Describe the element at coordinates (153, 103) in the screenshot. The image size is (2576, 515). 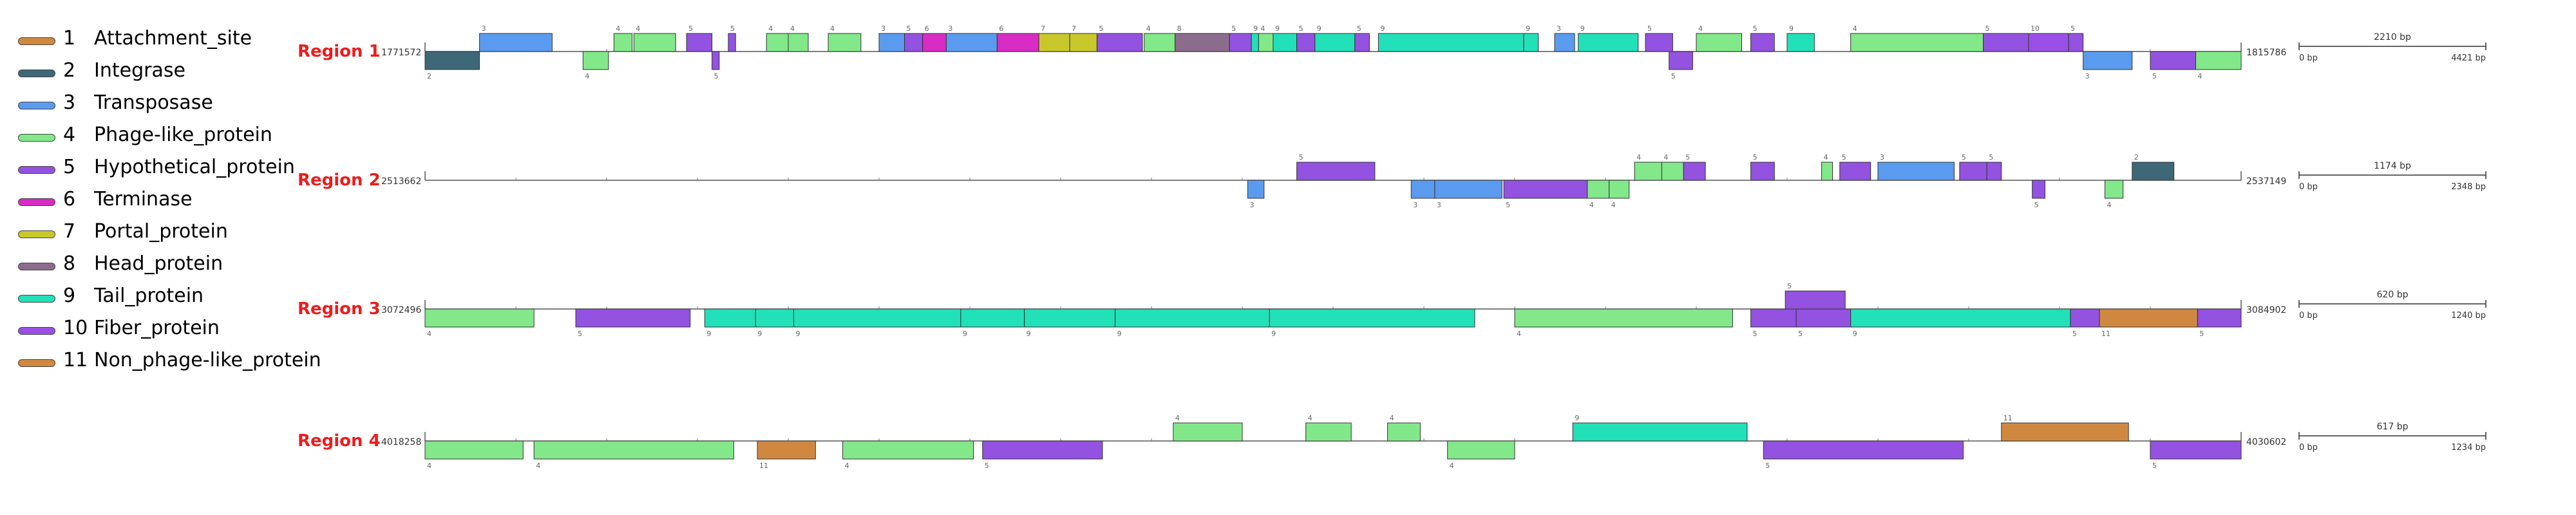
I see `legend-label: Transposase` at that location.